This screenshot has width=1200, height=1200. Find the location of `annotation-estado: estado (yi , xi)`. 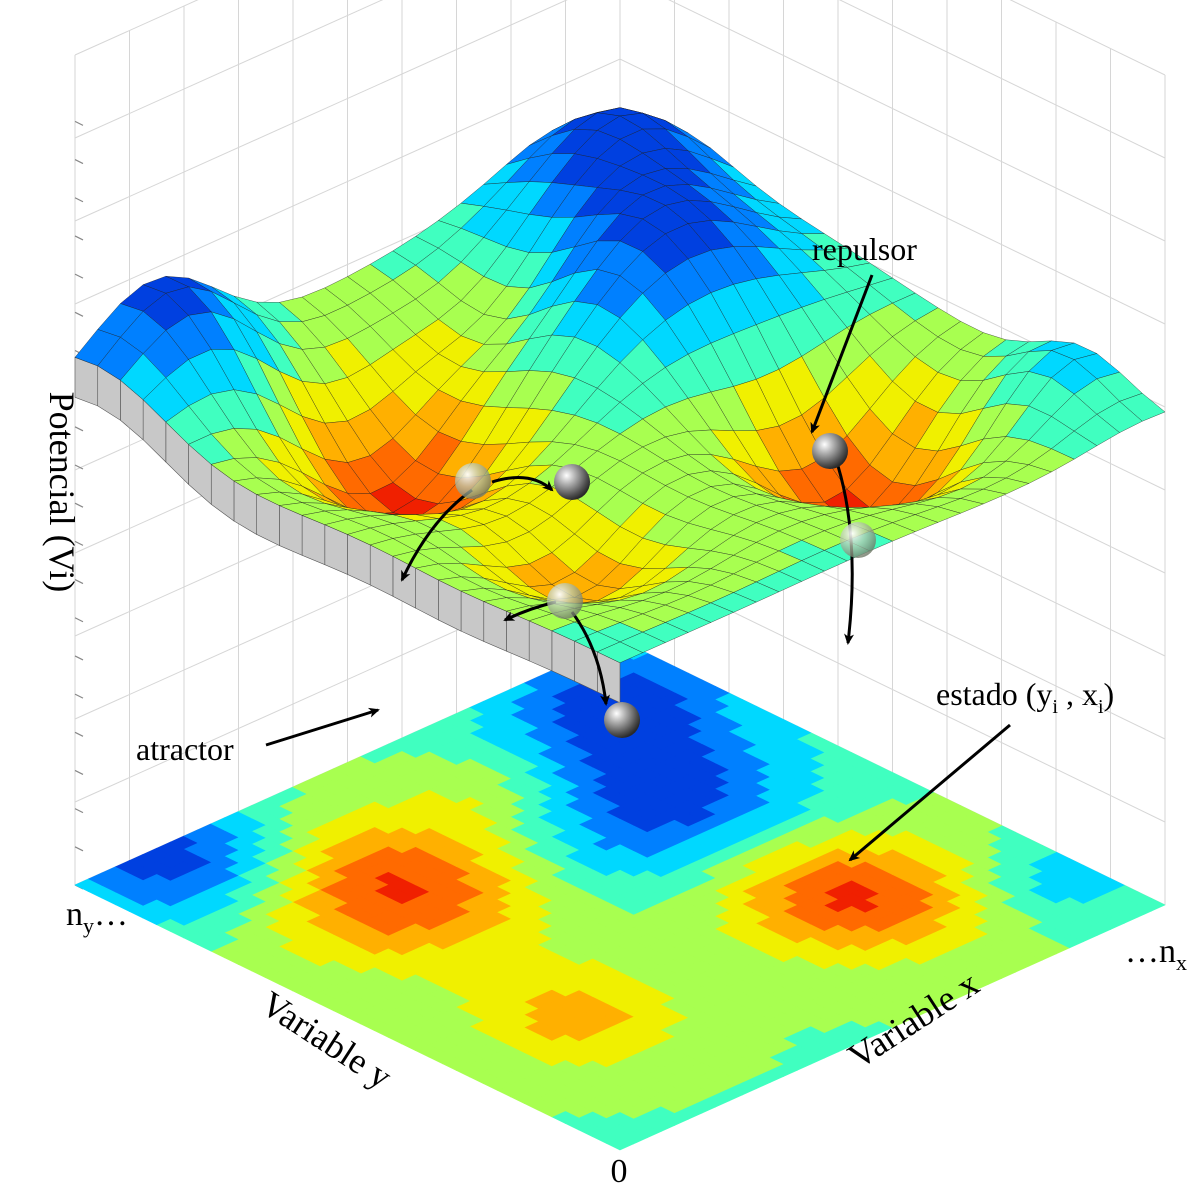

annotation-estado: estado (yi , xi) is located at coordinates (1025, 697).